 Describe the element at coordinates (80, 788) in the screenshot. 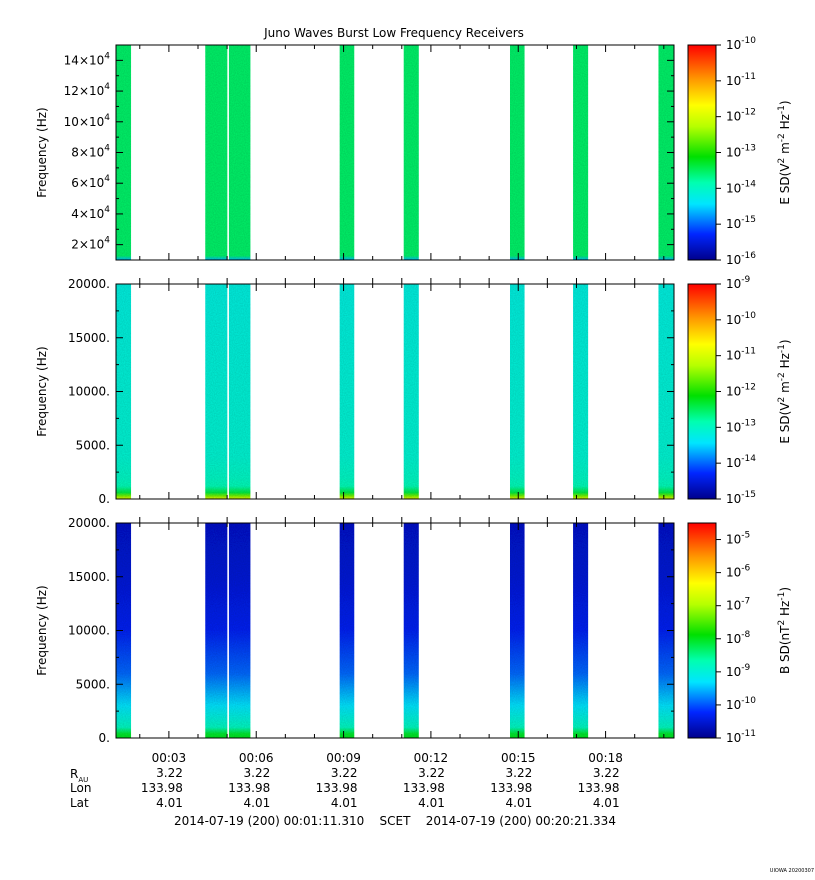

I see `ephemeris-label-lon: Lon` at that location.